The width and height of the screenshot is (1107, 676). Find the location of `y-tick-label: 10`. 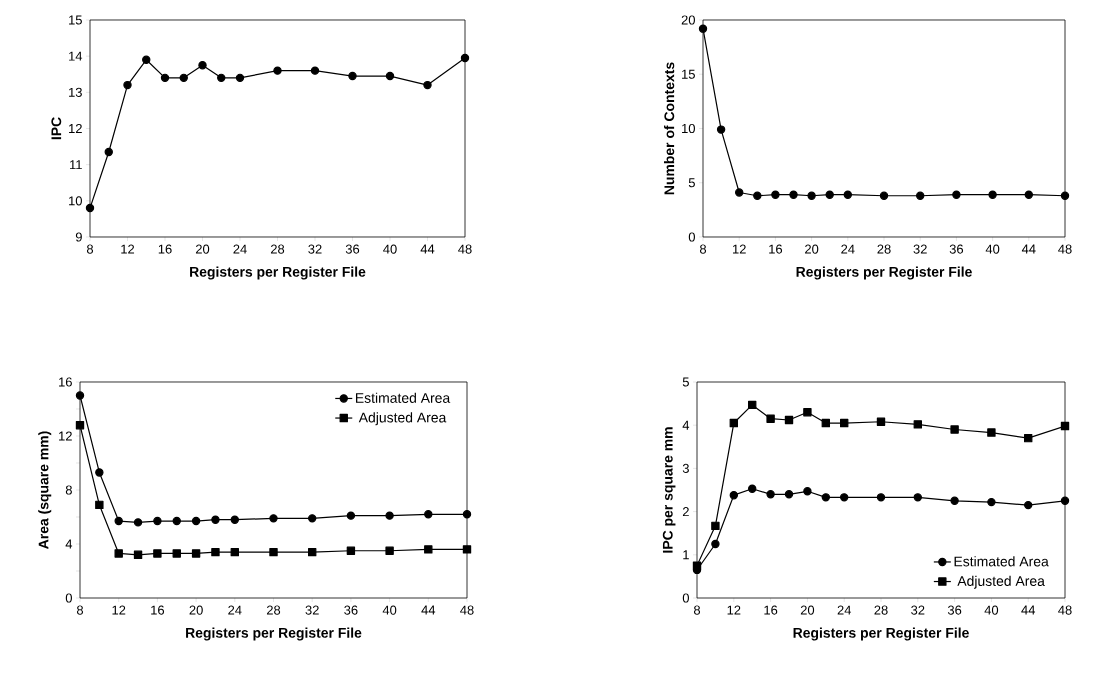

y-tick-label: 10 is located at coordinates (75, 201).